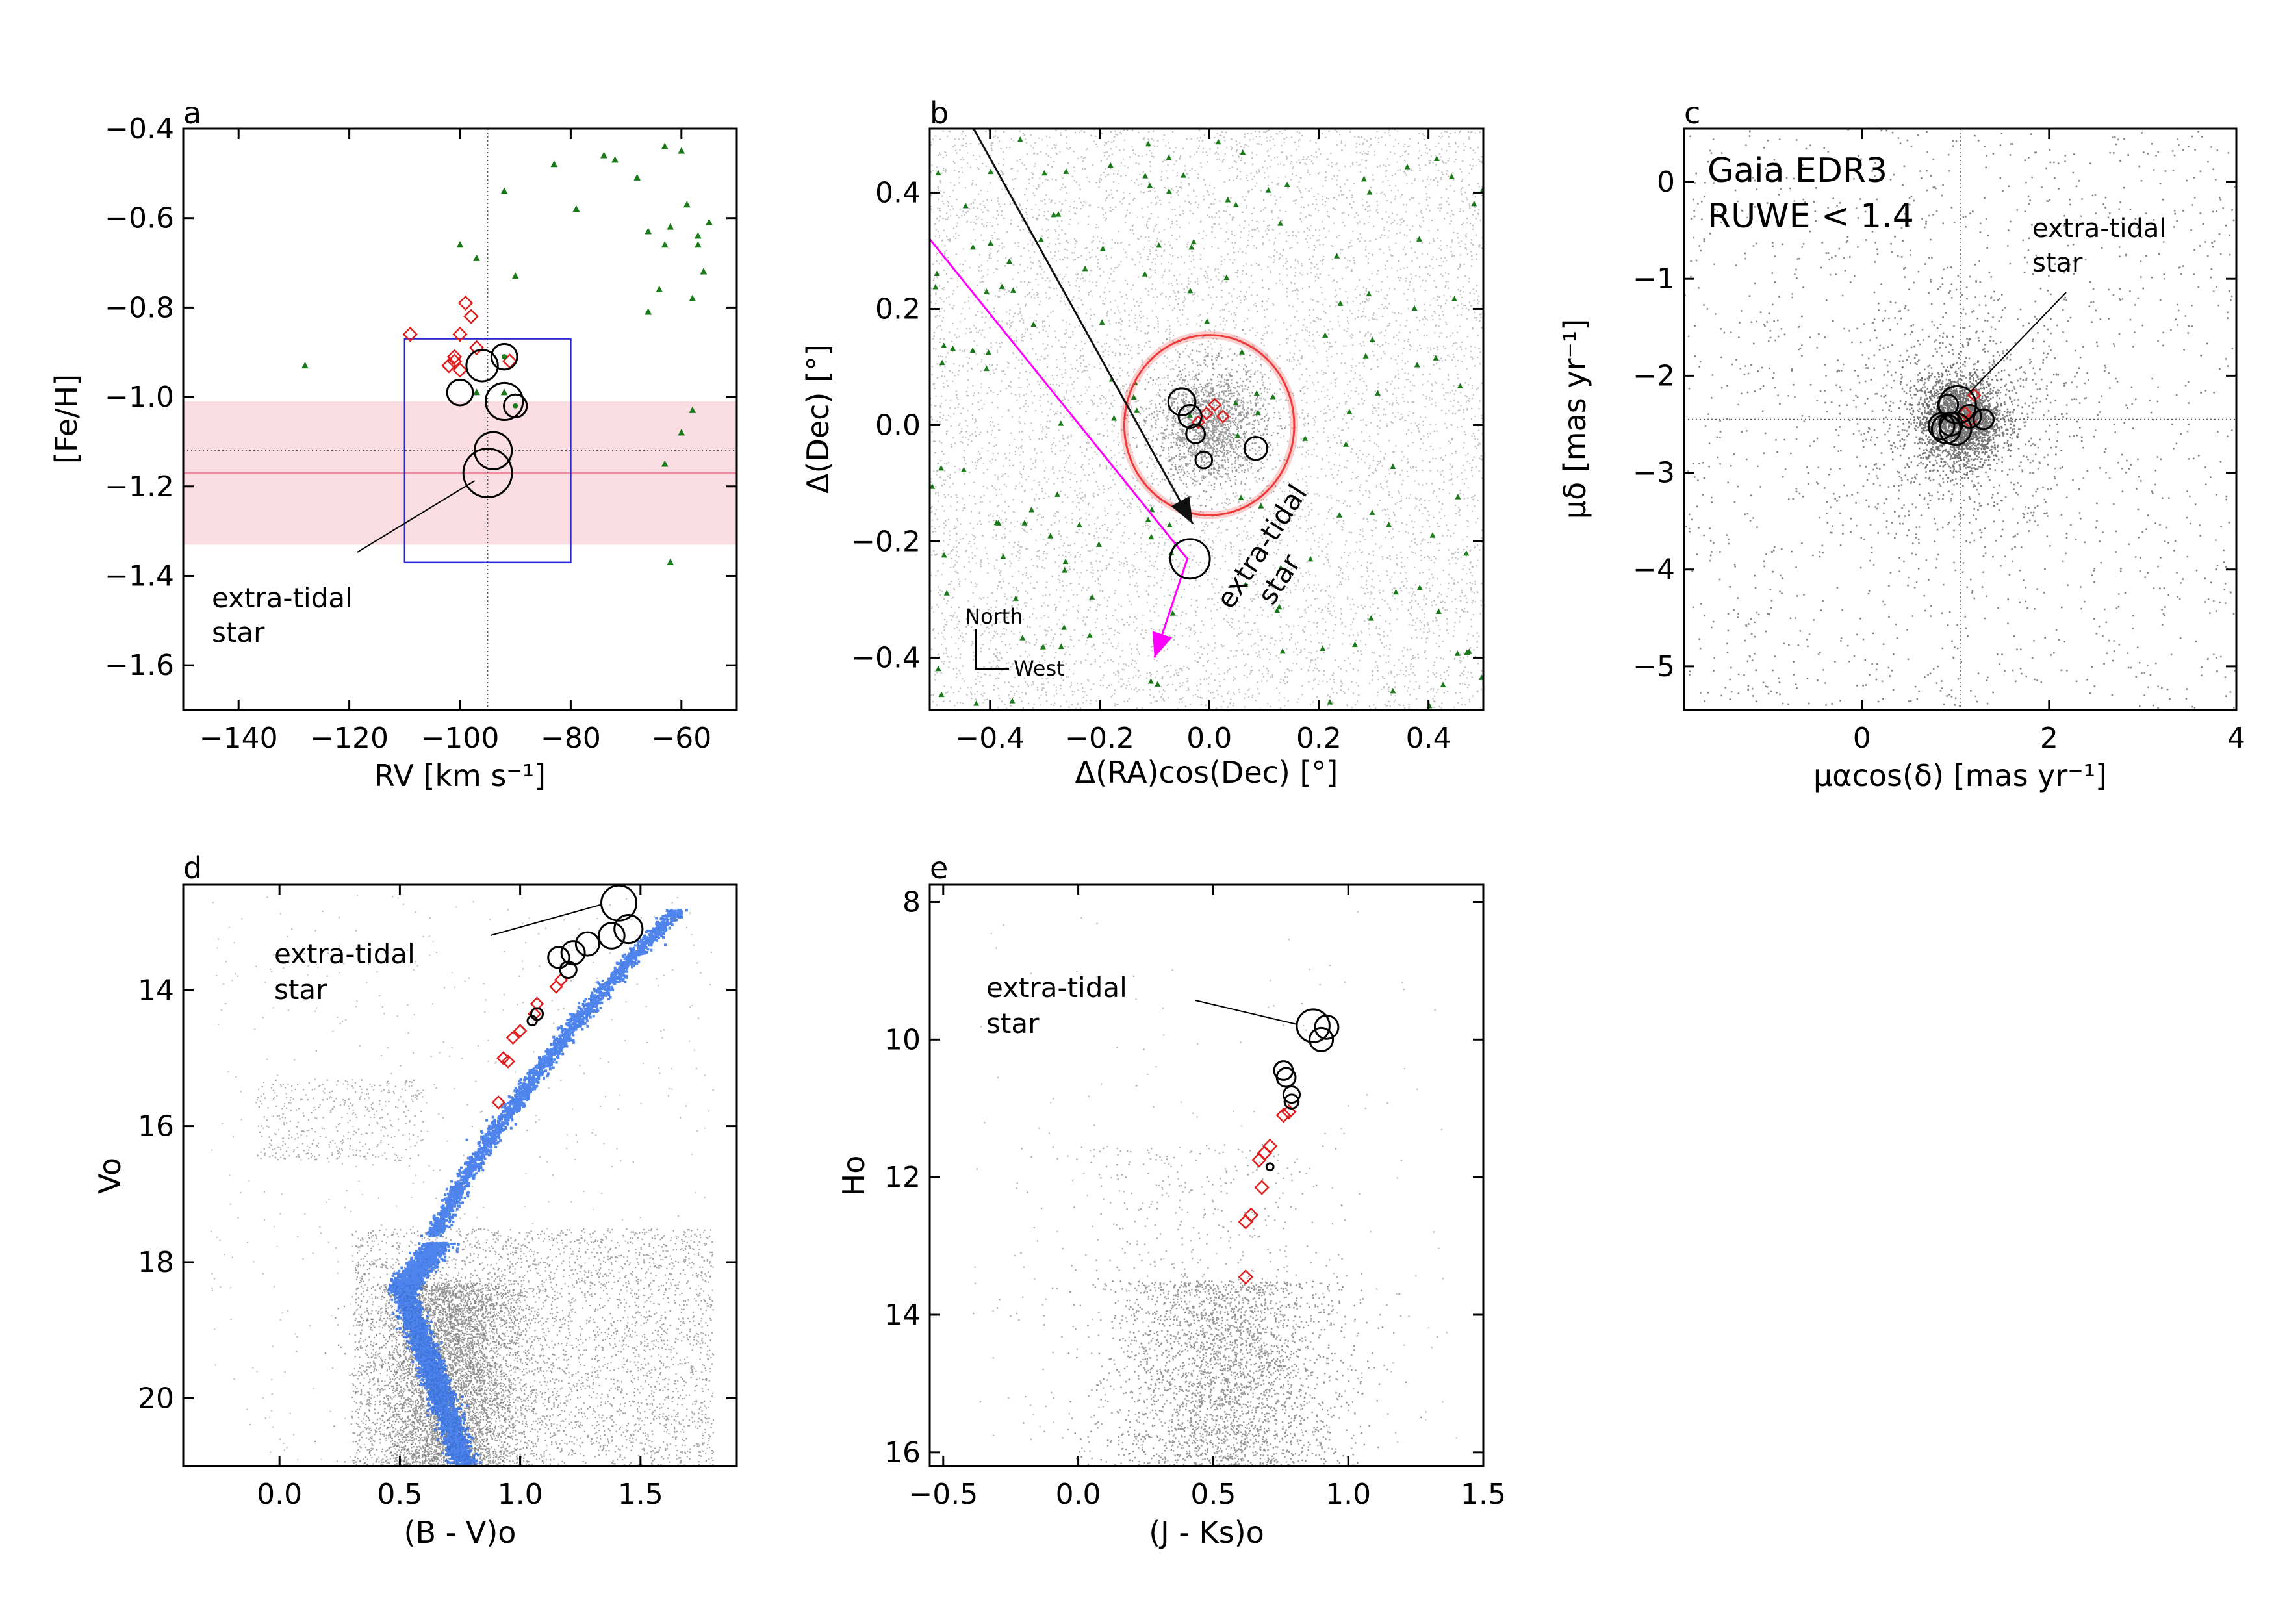 The image size is (2274, 1624). What do you see at coordinates (911, 902) in the screenshot?
I see `y-tick-label: 8` at bounding box center [911, 902].